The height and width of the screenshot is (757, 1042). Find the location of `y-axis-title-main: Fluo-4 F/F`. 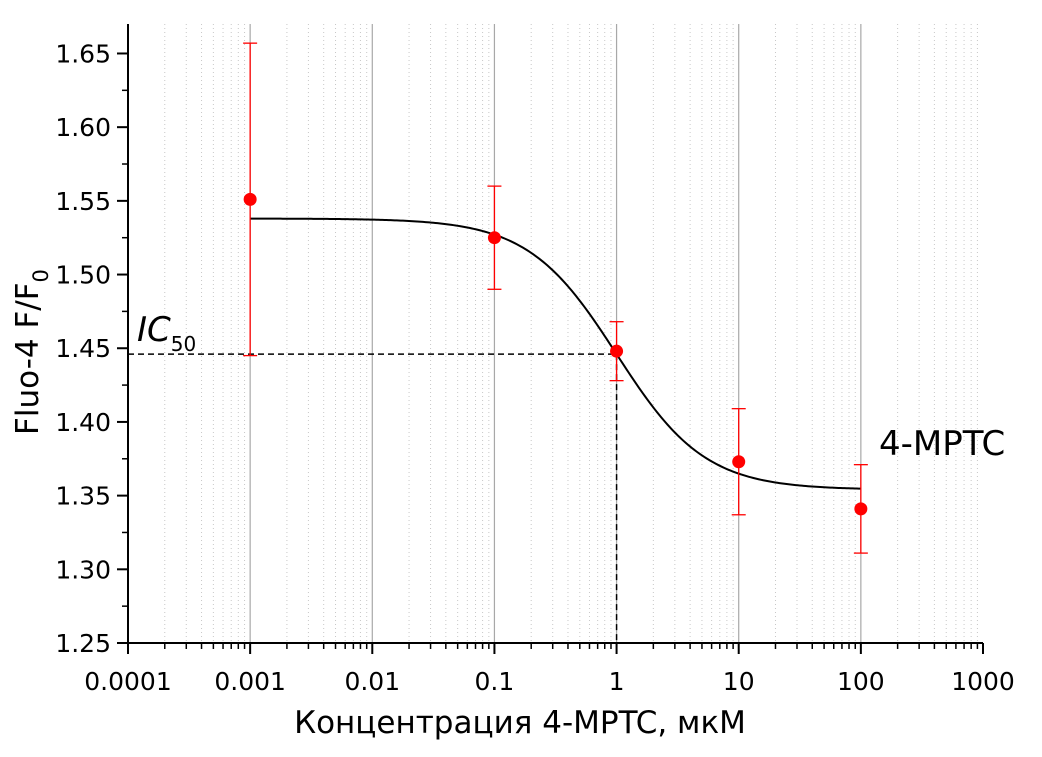

y-axis-title-main: Fluo-4 F/F is located at coordinates (28, 358).